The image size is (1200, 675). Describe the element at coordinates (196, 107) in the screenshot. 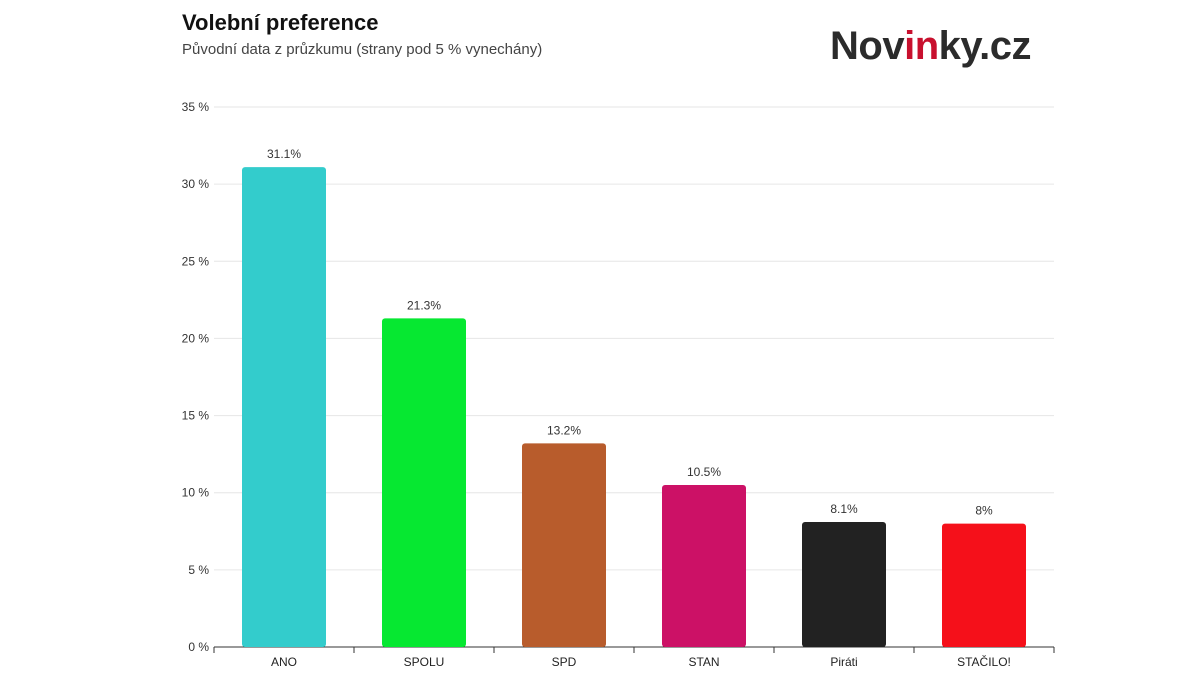

I see `y-tick-label: 35 %` at that location.